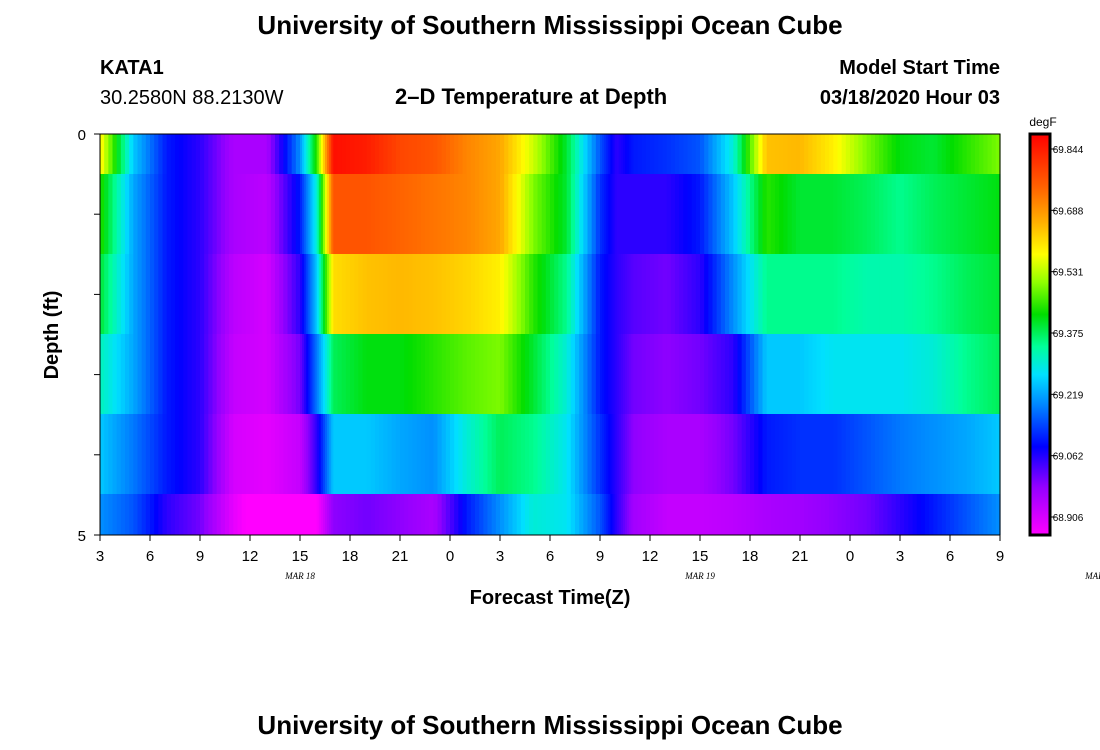 This screenshot has height=750, width=1100. I want to click on colorbar-tick-label: 69.531, so click(1068, 273).